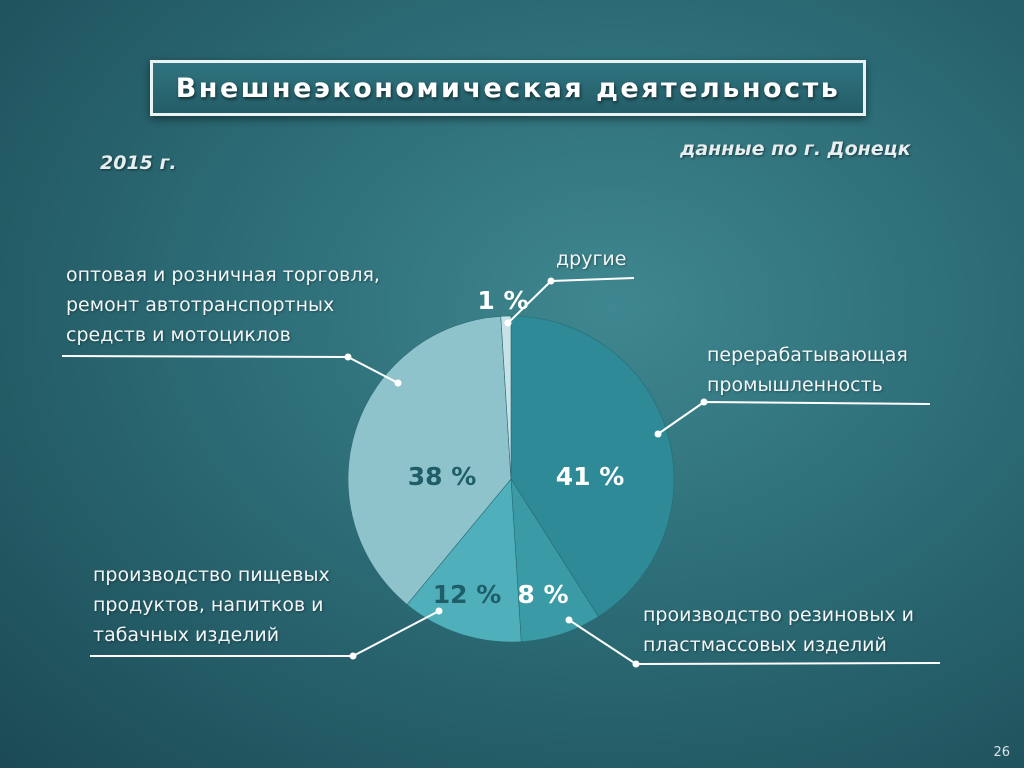 Image resolution: width=1024 pixels, height=768 pixels. I want to click on legend-label-other: другие, so click(591, 259).